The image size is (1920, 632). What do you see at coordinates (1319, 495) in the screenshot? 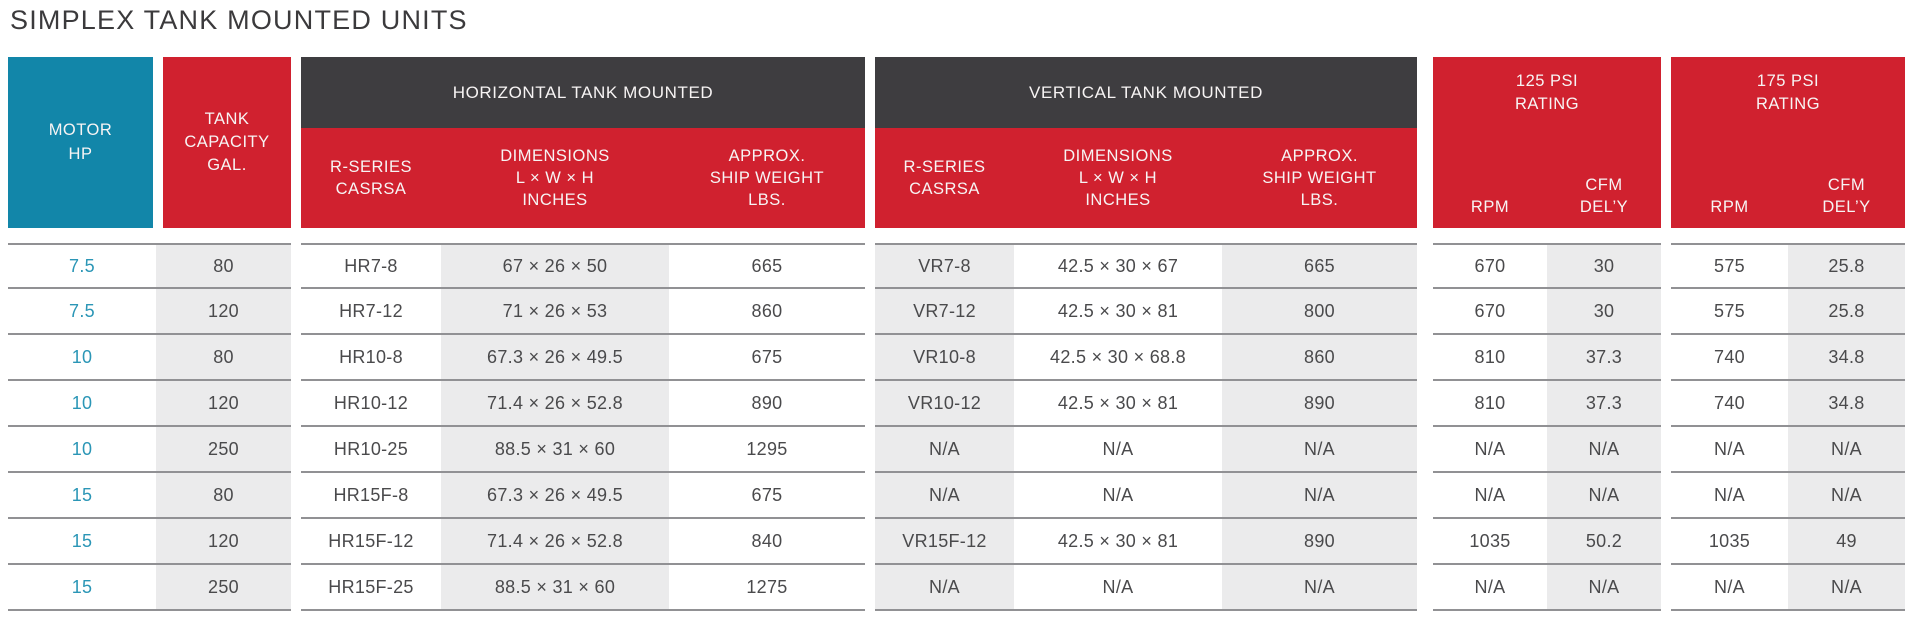
I see `cell-v-ship-weight: N/A` at bounding box center [1319, 495].